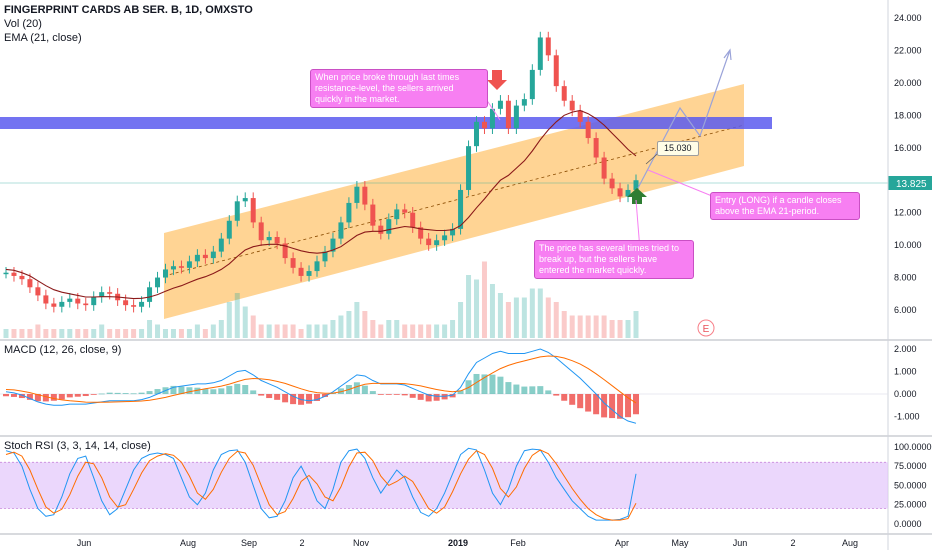 The height and width of the screenshot is (550, 932). I want to click on last-price-tag, so click(910, 183).